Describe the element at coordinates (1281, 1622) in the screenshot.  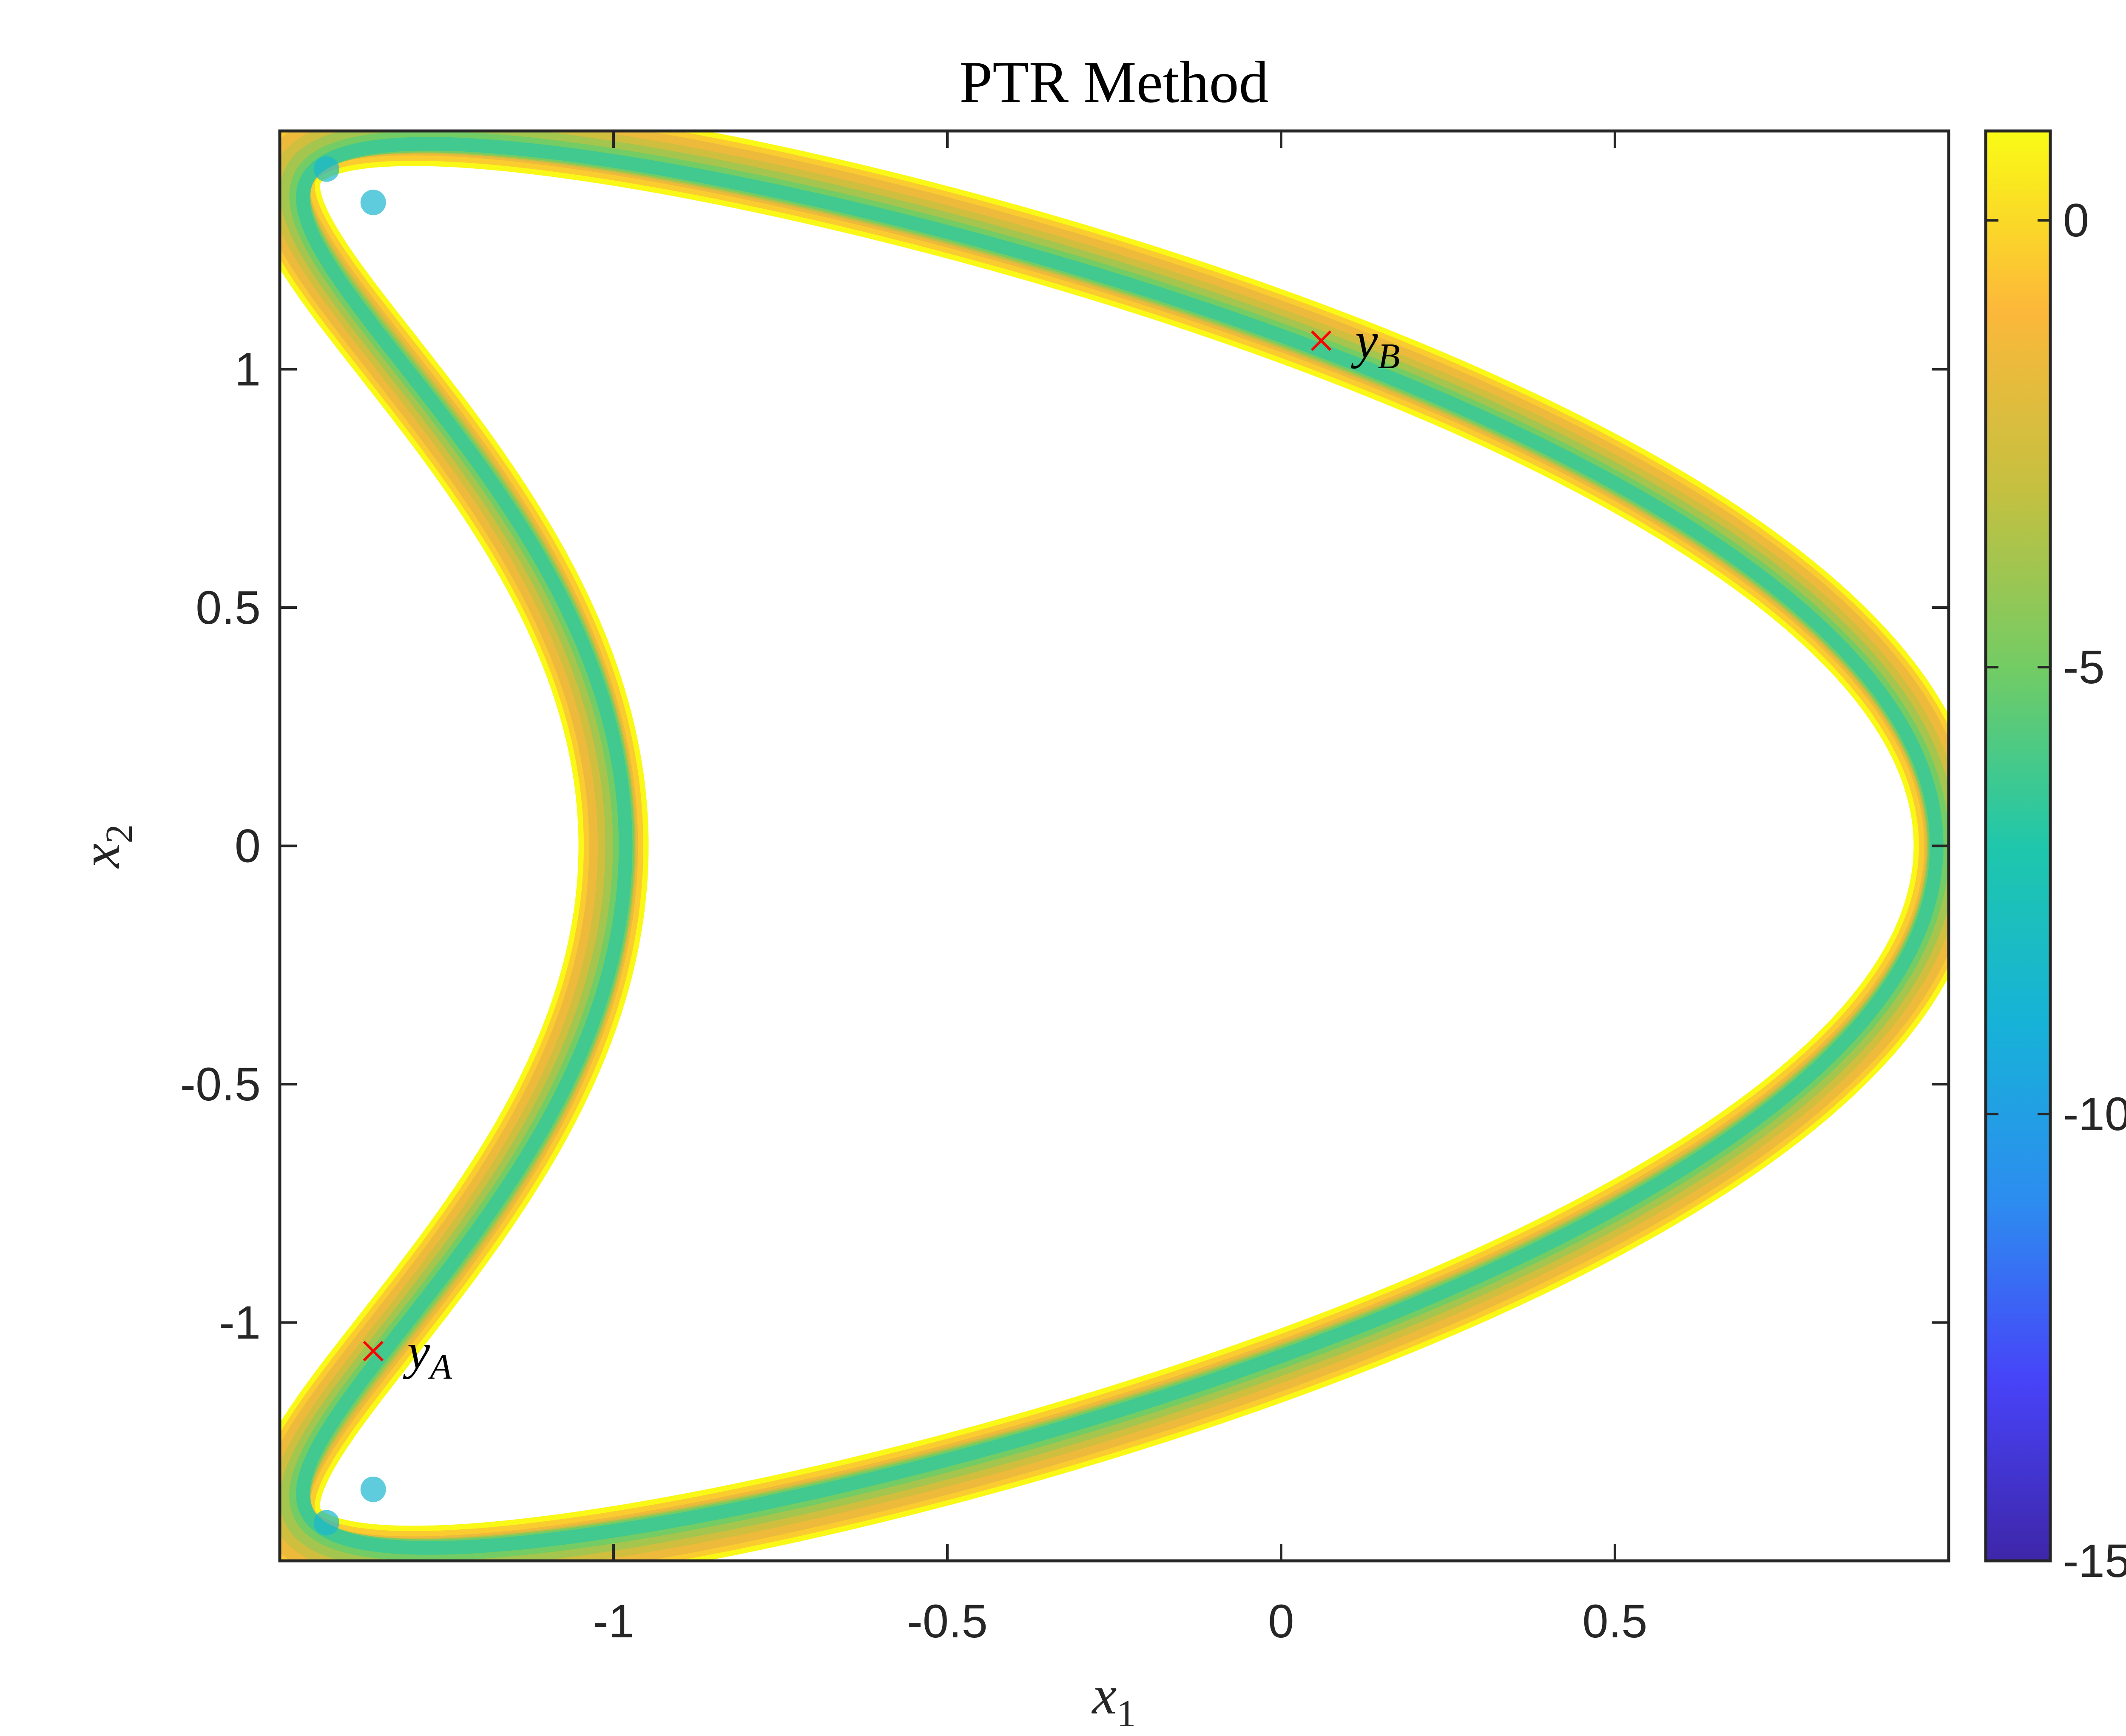
I see `x-tick-label: 0` at that location.